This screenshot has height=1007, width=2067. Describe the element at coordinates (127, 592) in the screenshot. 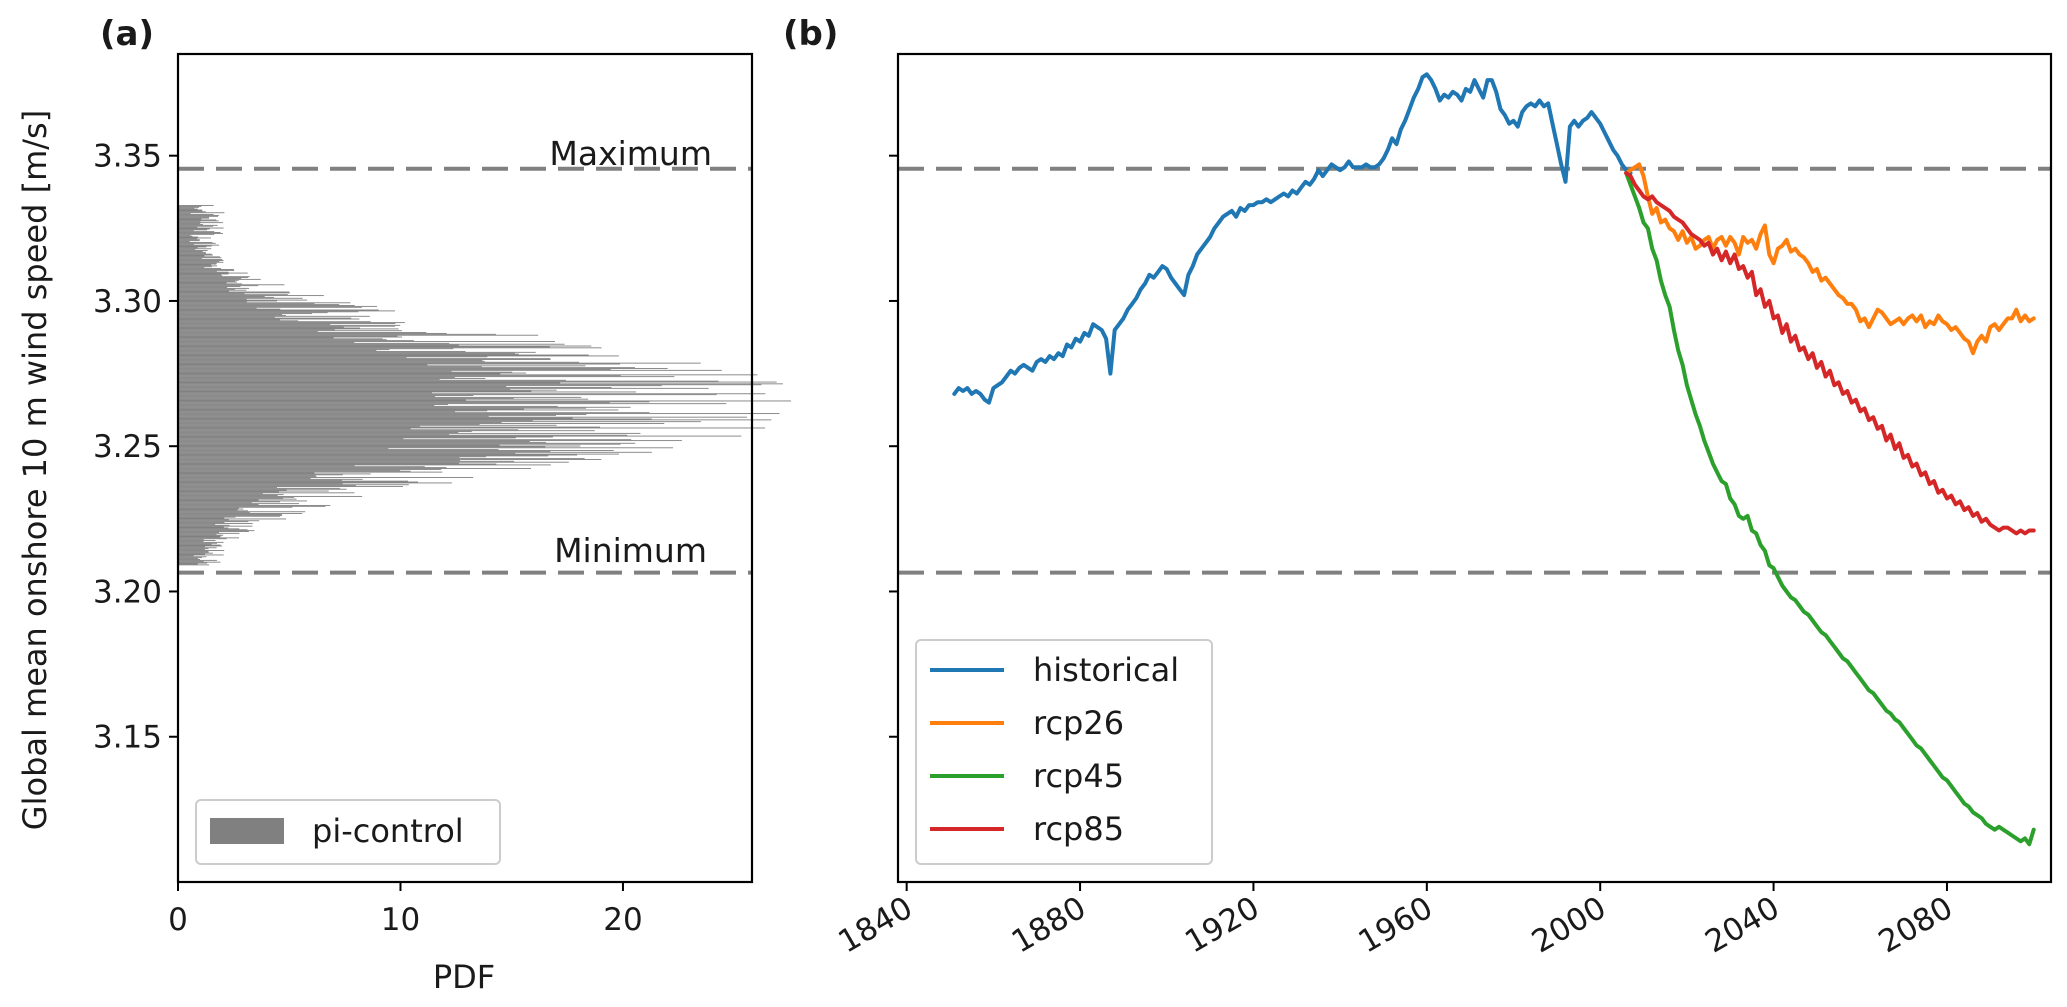

I see `y-tick-label: 3.20` at that location.